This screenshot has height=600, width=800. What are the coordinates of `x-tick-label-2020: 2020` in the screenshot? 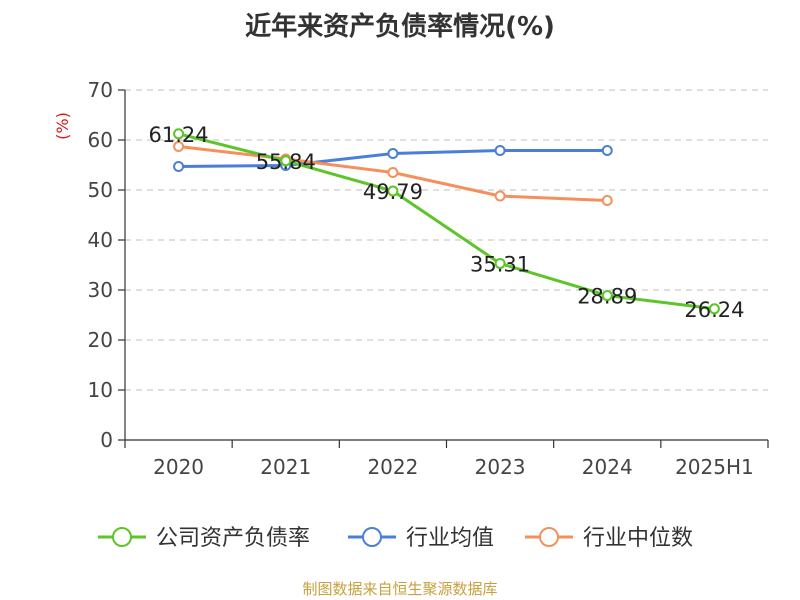 It's located at (178, 467).